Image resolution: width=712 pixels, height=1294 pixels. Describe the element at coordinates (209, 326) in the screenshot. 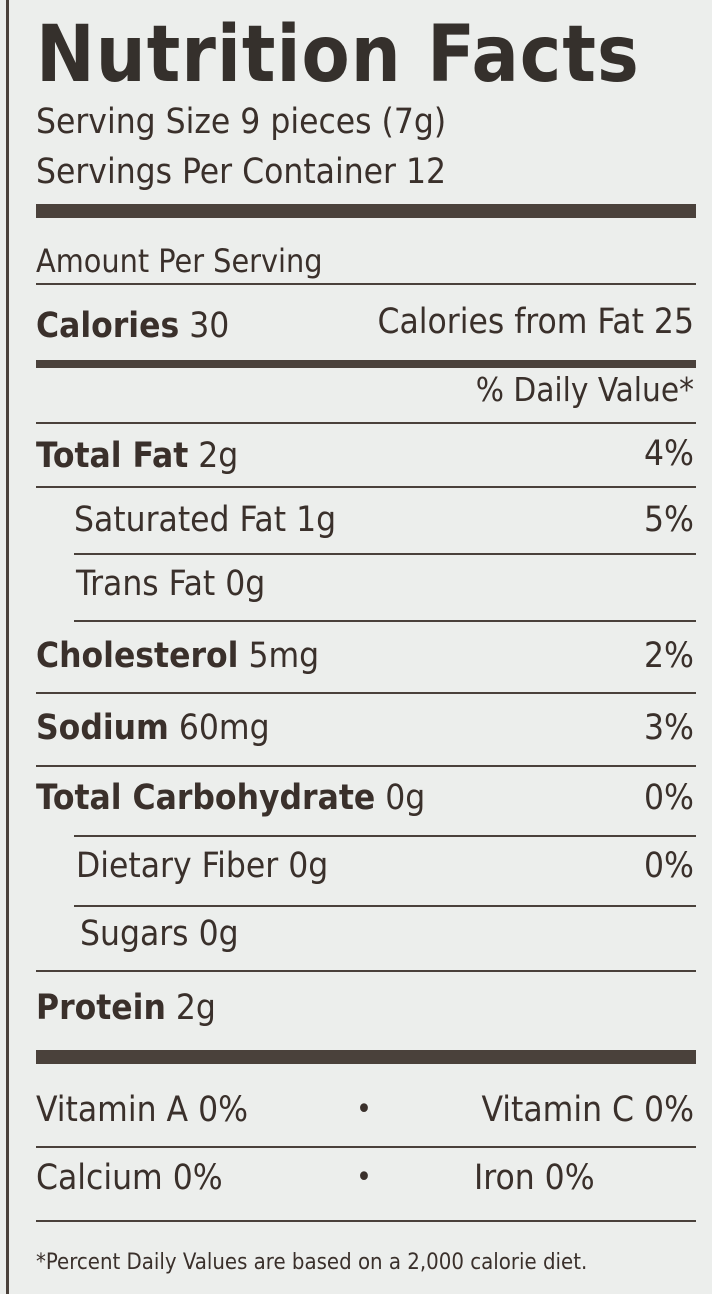

I see `calories-value: 30` at that location.